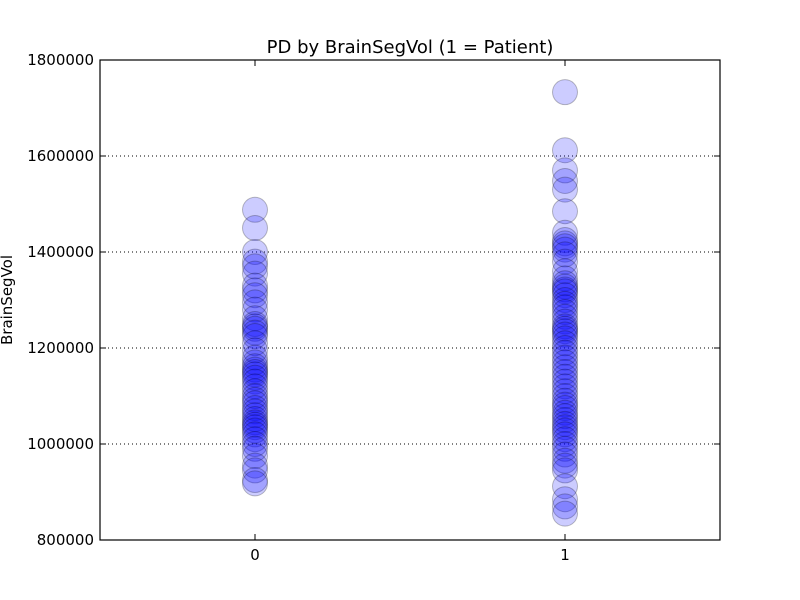 This screenshot has height=600, width=800. I want to click on y-tick-label: 1000000, so click(60, 444).